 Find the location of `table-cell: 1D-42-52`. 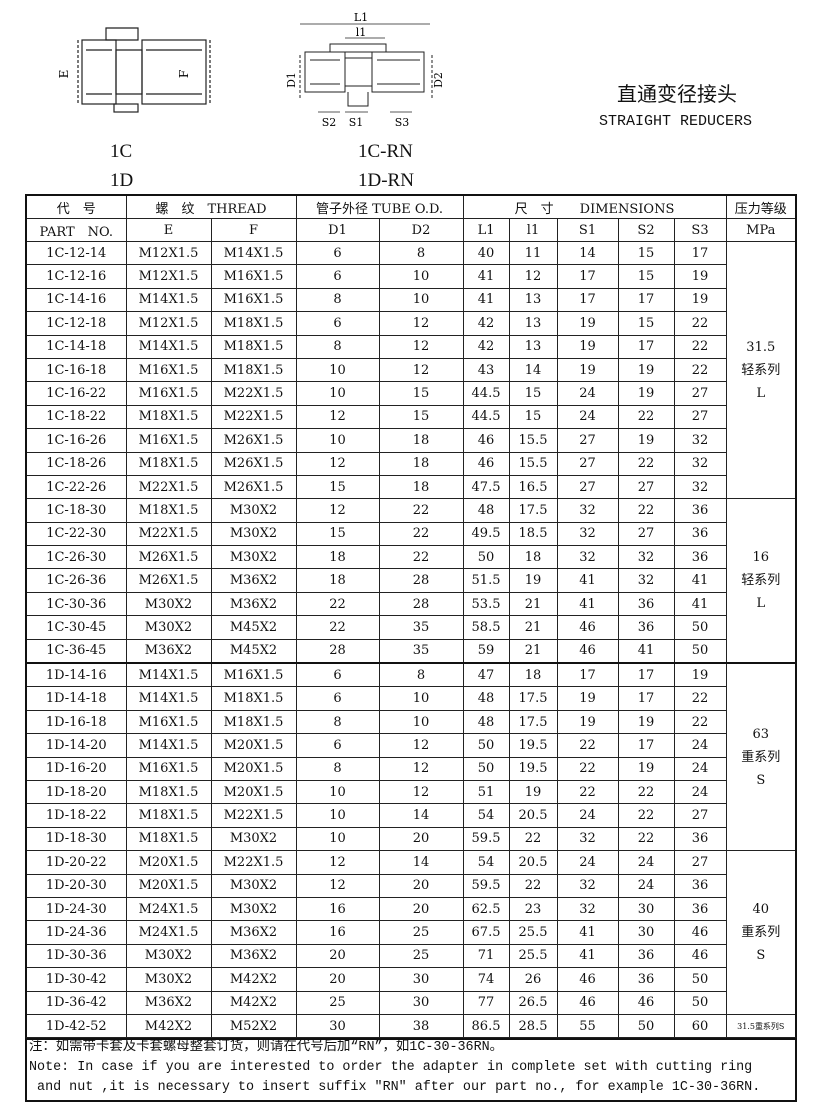

table-cell: 1D-42-52 is located at coordinates (76, 1026).